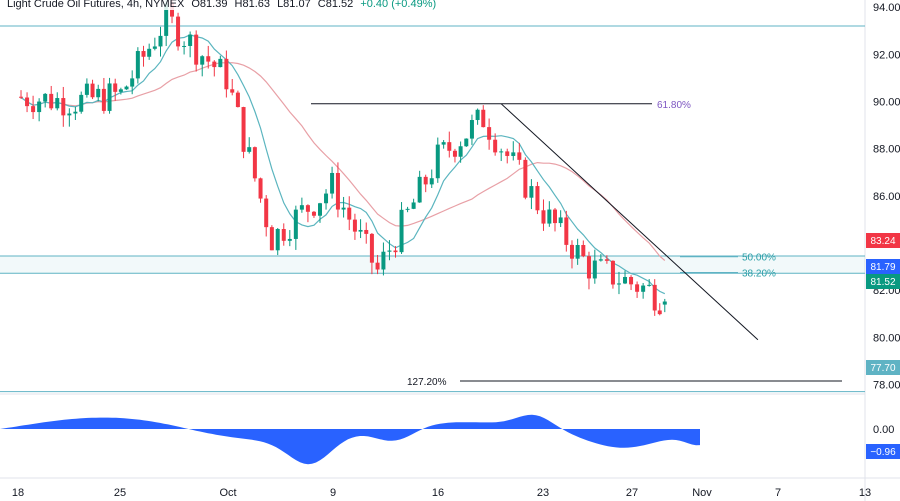 The height and width of the screenshot is (501, 900). Describe the element at coordinates (759, 258) in the screenshot. I see `fib-label: 50.00%` at that location.